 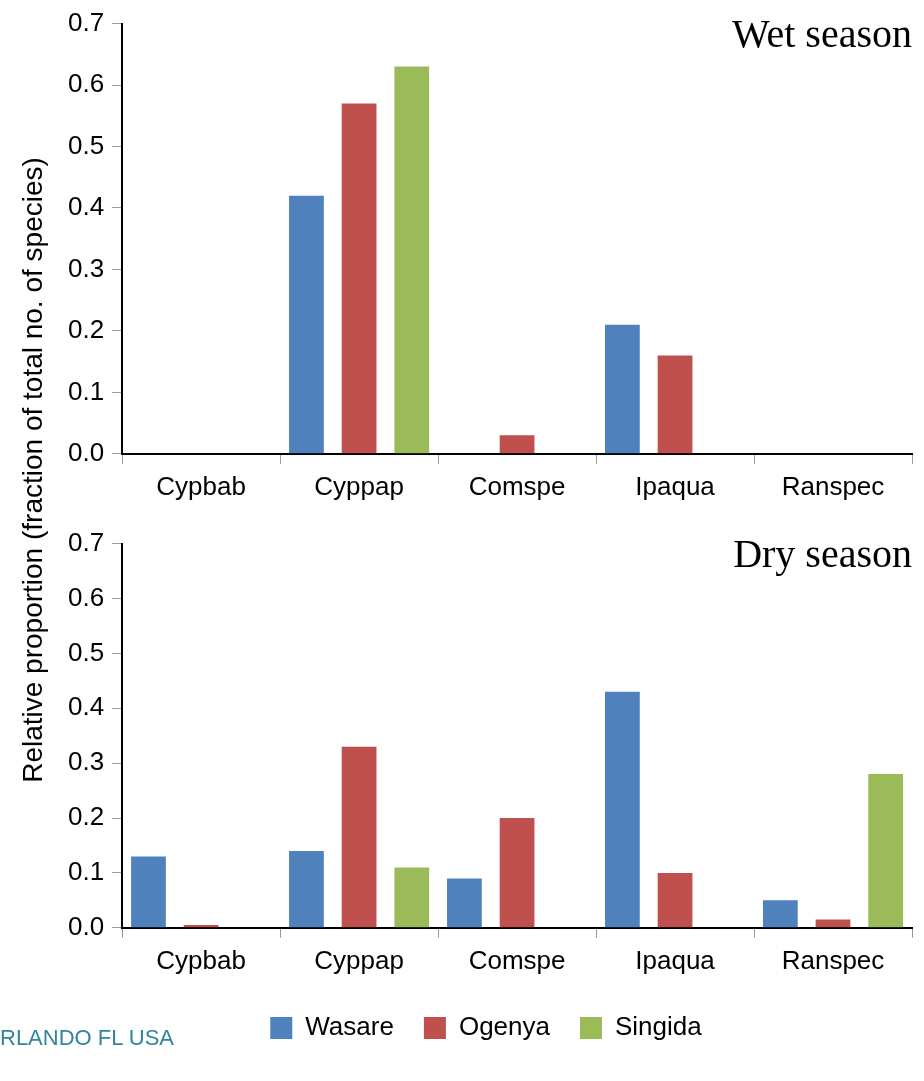 I want to click on legend-label: Wasare, so click(x=349, y=1026).